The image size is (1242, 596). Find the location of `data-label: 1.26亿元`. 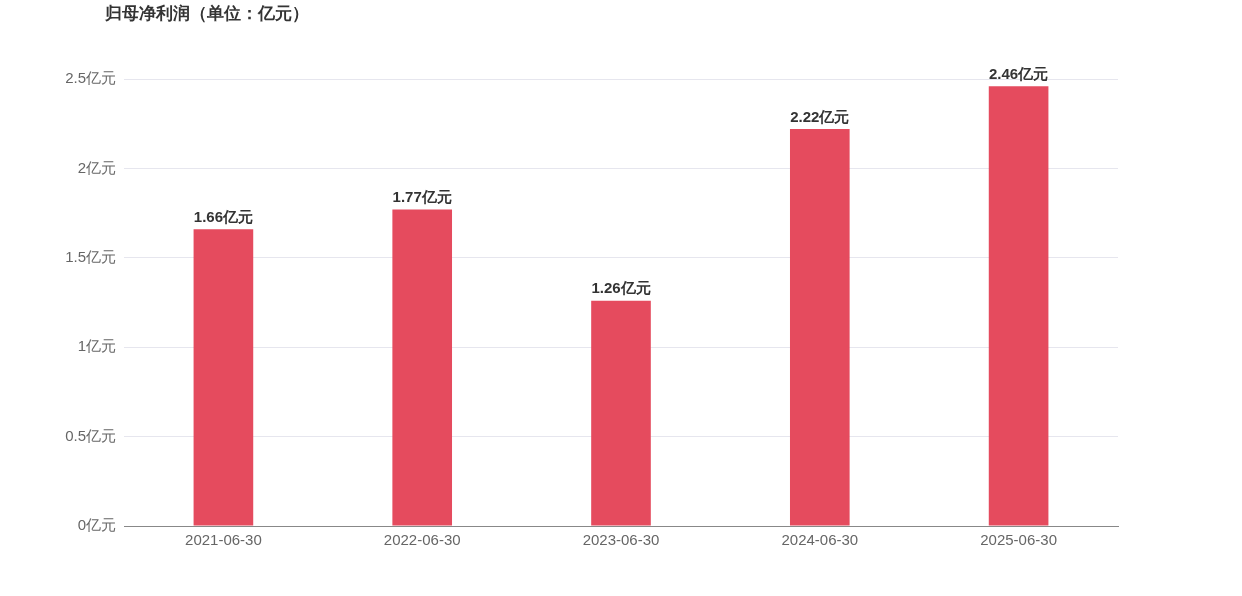

data-label: 1.26亿元 is located at coordinates (621, 288).